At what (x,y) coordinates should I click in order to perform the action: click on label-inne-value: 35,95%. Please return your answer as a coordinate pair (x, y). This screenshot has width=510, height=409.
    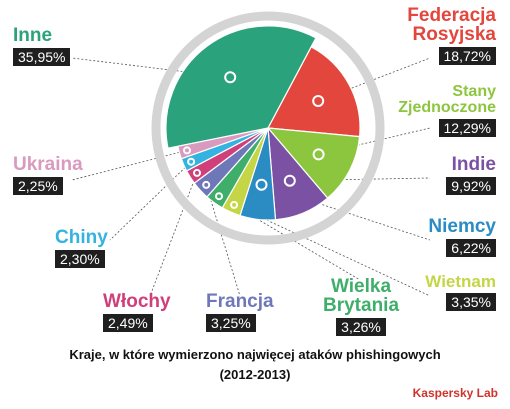
    Looking at the image, I should click on (42, 57).